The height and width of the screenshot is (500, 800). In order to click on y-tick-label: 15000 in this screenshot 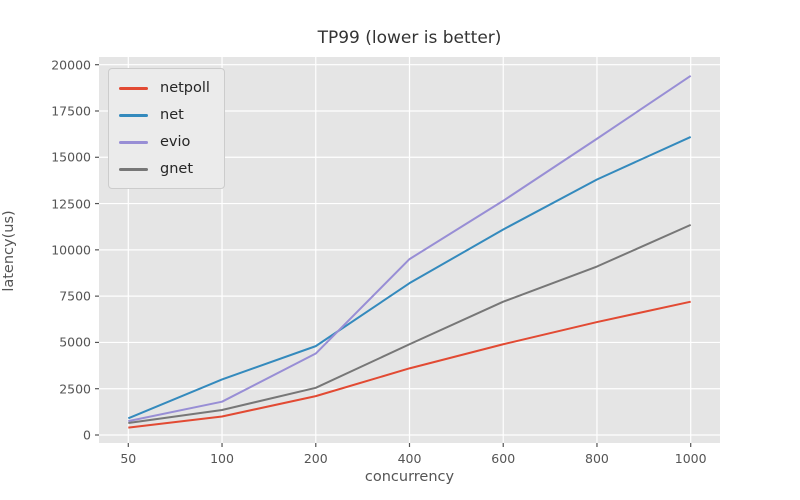, I will do `click(71, 157)`.